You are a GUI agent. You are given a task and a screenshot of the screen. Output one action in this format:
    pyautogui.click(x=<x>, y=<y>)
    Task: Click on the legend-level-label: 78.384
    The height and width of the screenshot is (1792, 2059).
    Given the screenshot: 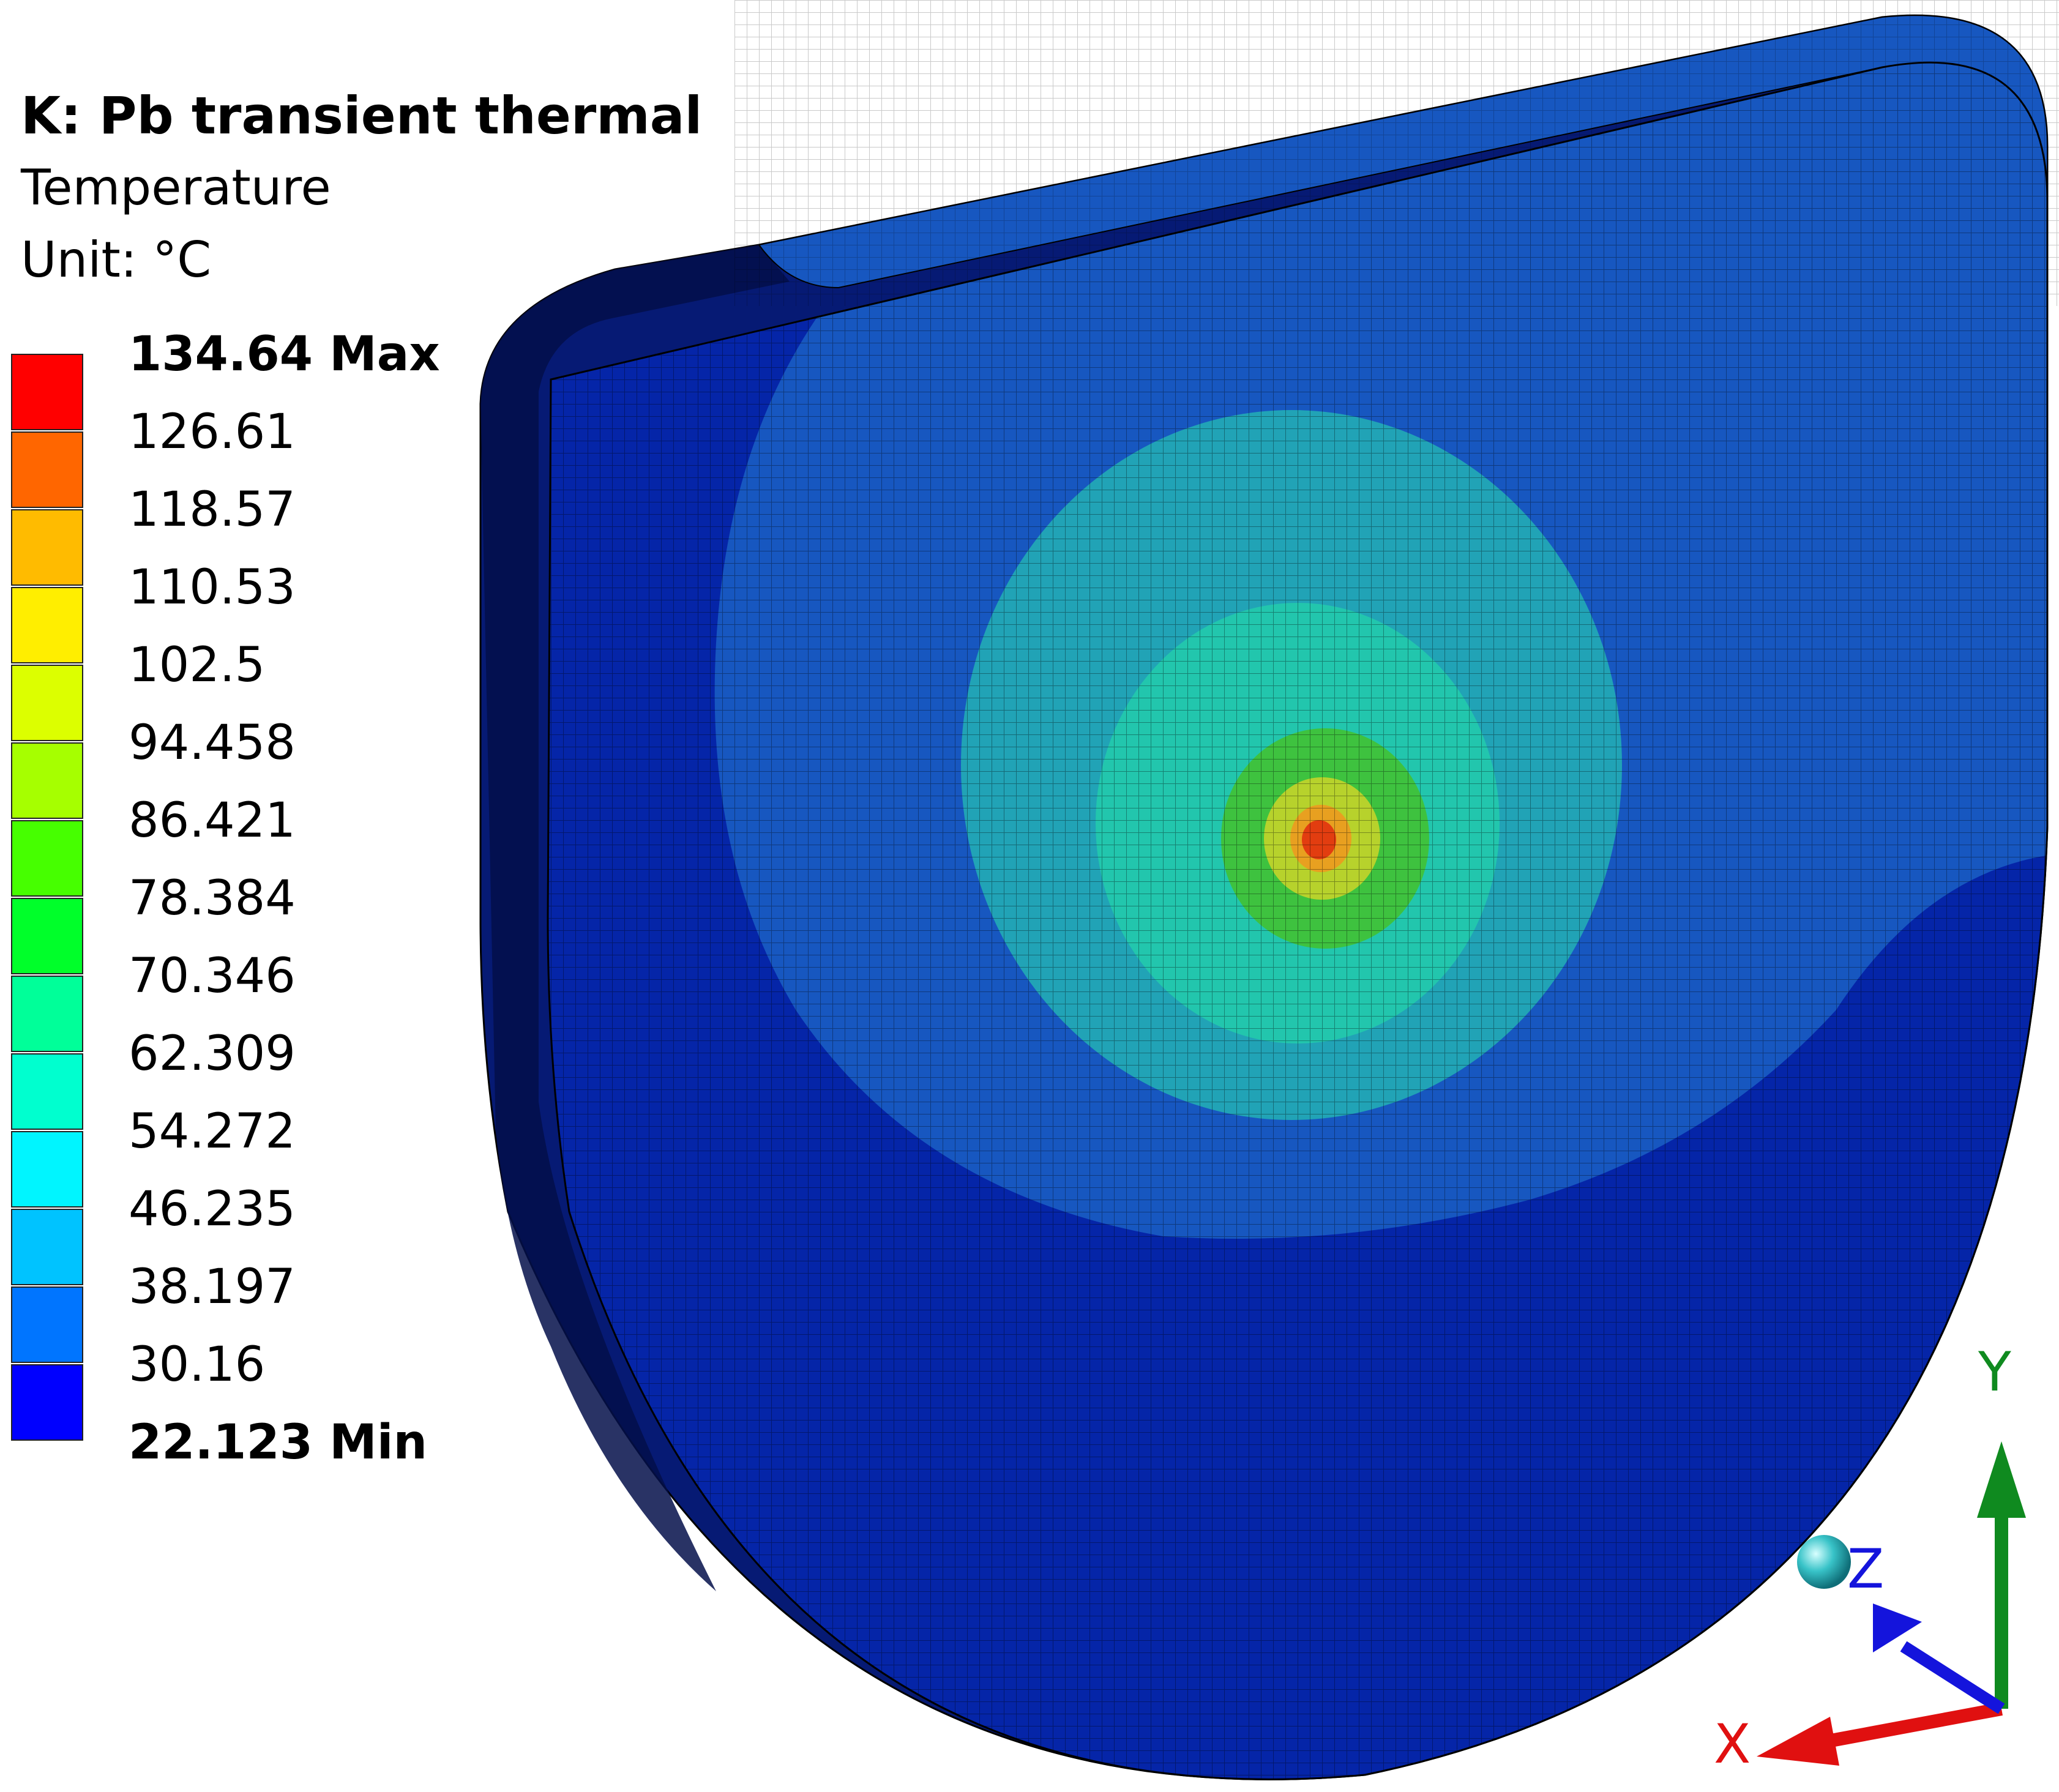 What is the action you would take?
    pyautogui.click(x=212, y=898)
    